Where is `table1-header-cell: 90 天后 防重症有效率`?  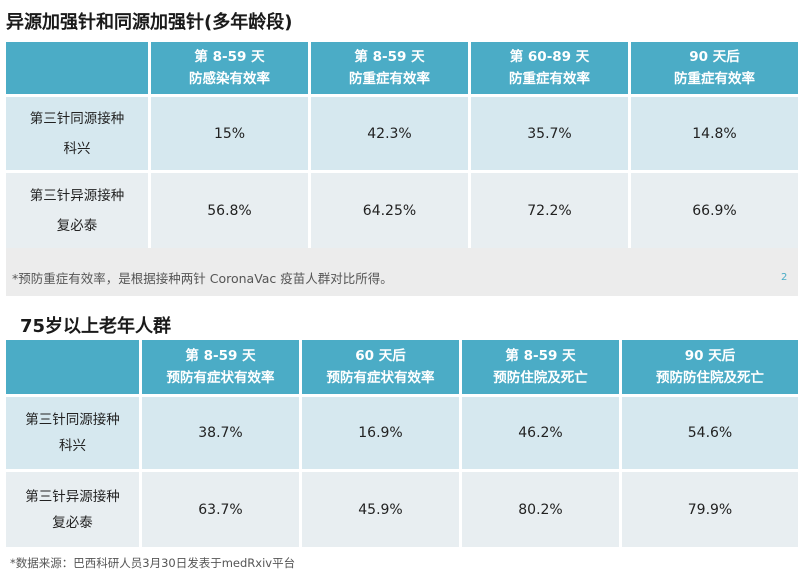 table1-header-cell: 90 天后 防重症有效率 is located at coordinates (714, 68).